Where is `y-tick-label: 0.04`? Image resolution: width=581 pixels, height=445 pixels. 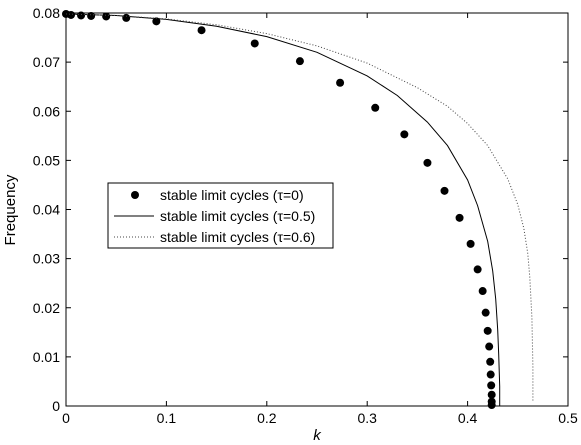
y-tick-label: 0.04 is located at coordinates (46, 210).